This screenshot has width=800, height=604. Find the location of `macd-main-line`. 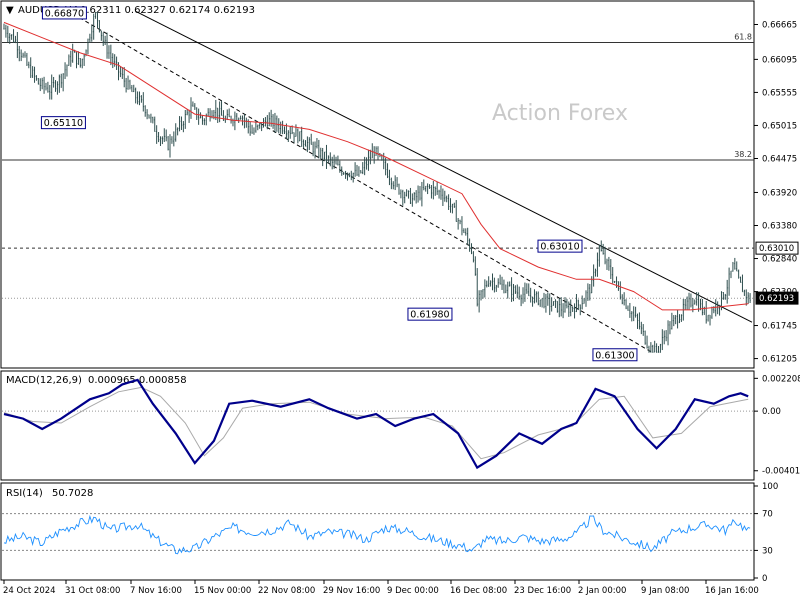

macd-main-line is located at coordinates (376, 424).